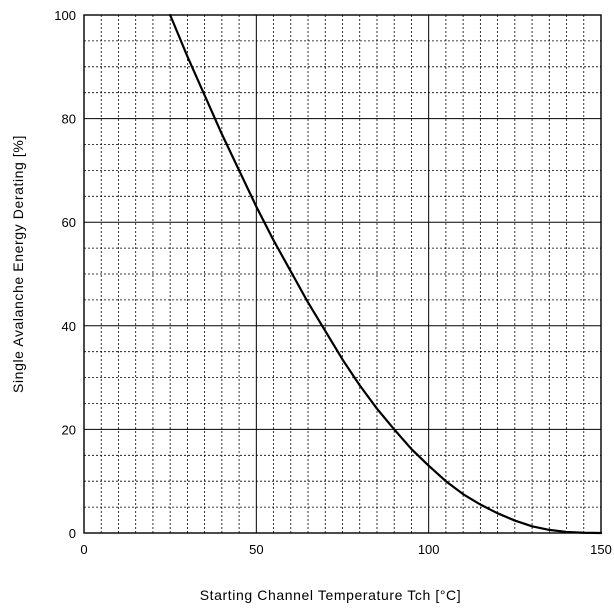  Describe the element at coordinates (65, 274) in the screenshot. I see `y-tick-labels: 0 20 40 60 80 100` at that location.